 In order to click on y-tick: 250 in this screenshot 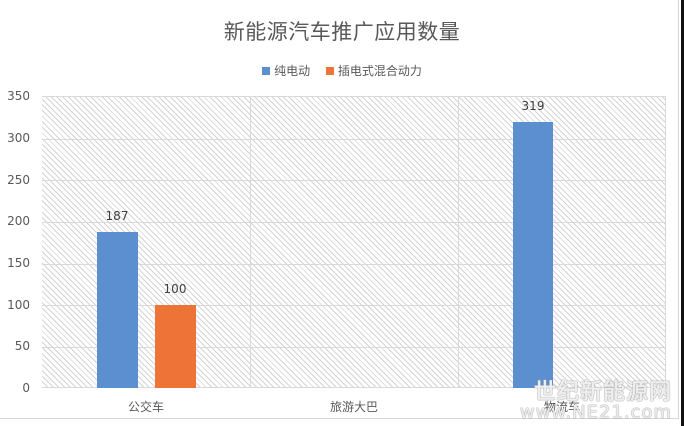, I will do `click(18, 180)`.